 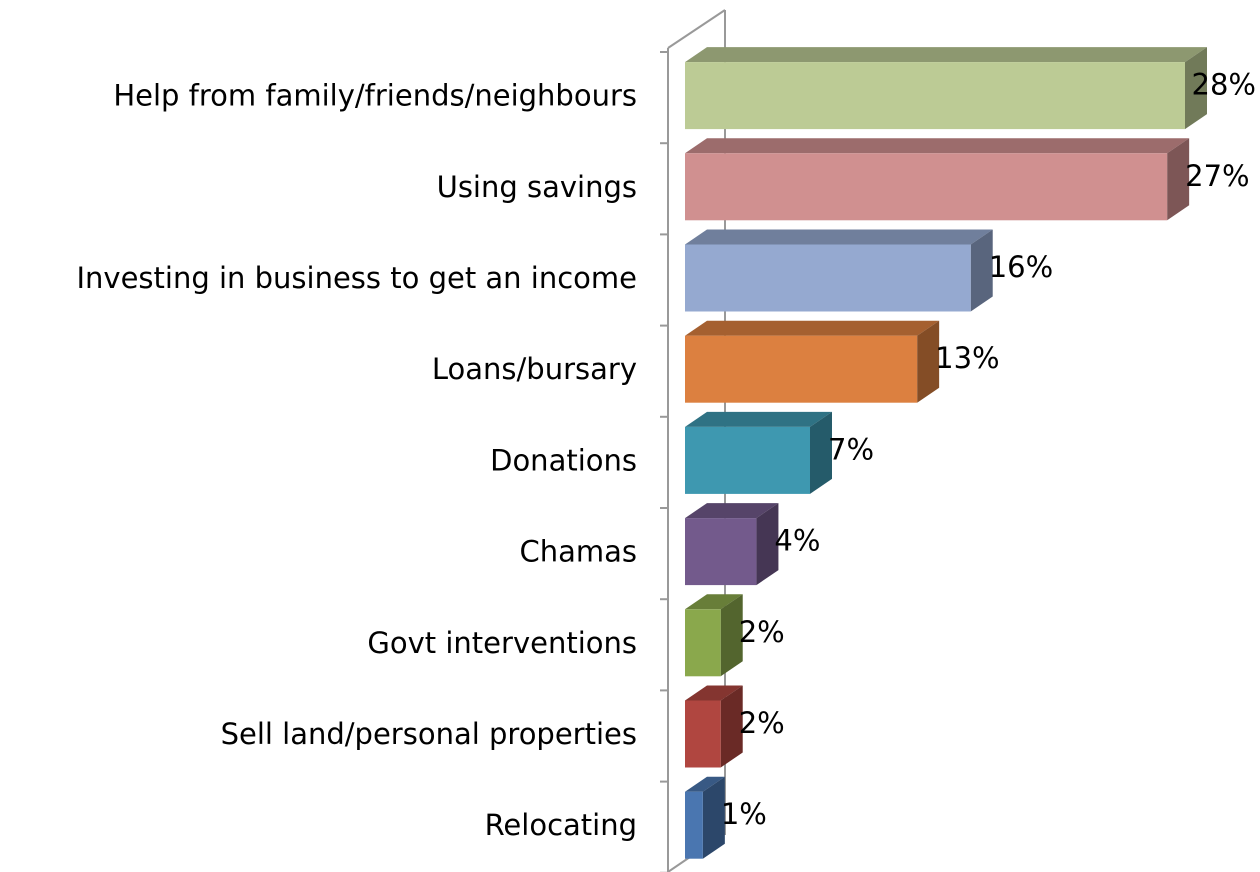 What do you see at coordinates (696, 29) in the screenshot?
I see `axis-top-line` at bounding box center [696, 29].